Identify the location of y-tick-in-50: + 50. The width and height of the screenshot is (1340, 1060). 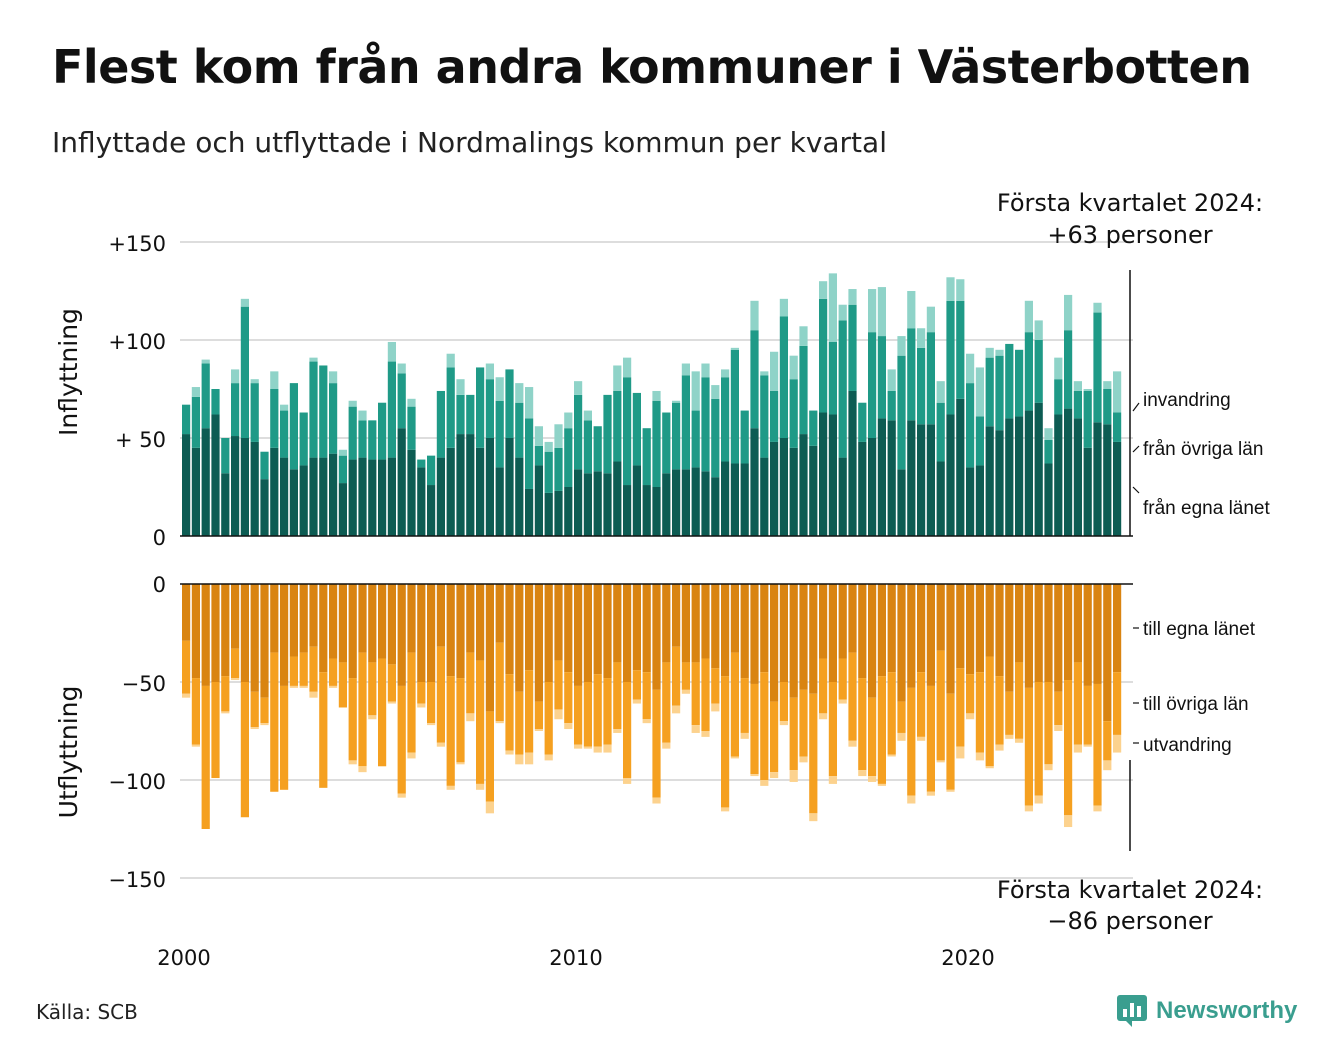
(140, 440).